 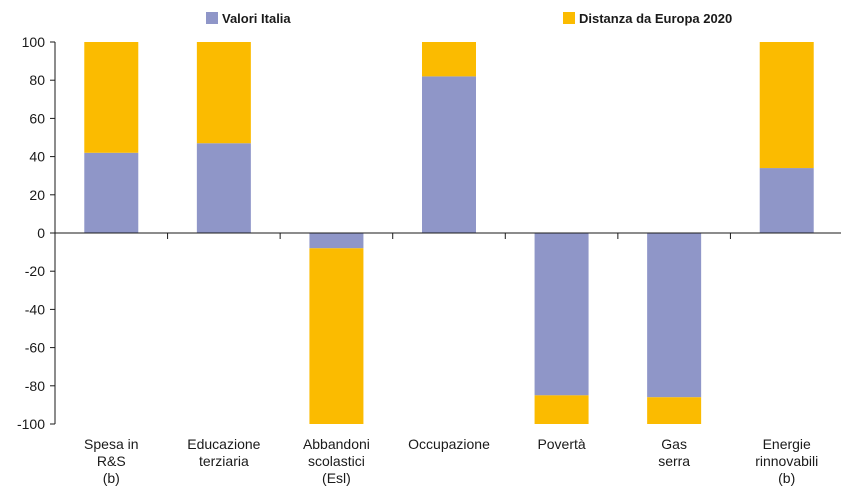 I want to click on category-label-6: rinnovabili, so click(x=786, y=461).